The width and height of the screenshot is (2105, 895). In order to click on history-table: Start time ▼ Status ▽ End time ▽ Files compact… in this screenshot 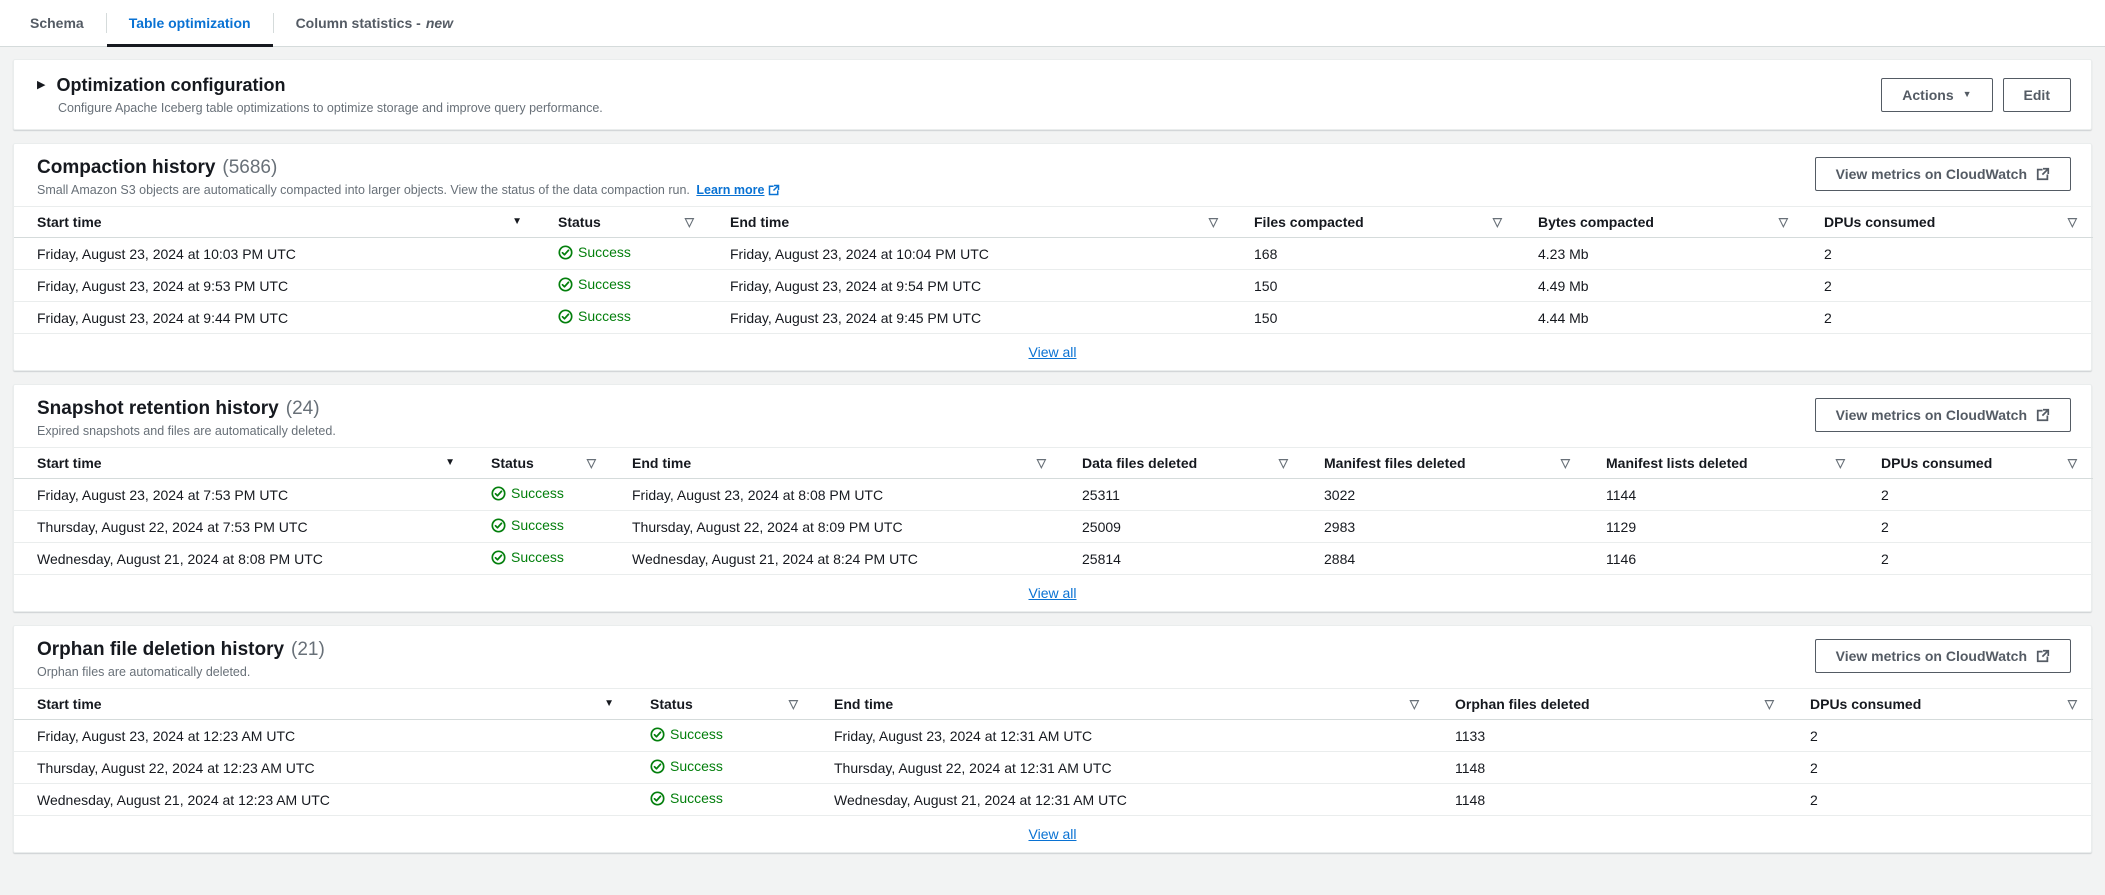, I will do `click(1053, 270)`.